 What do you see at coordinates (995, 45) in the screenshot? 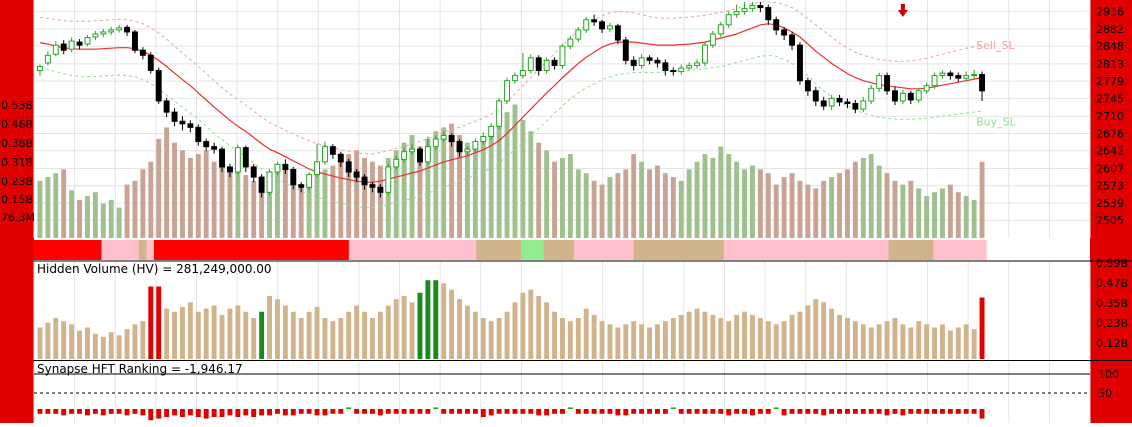
I see `annotation-0: Sell_SL` at bounding box center [995, 45].